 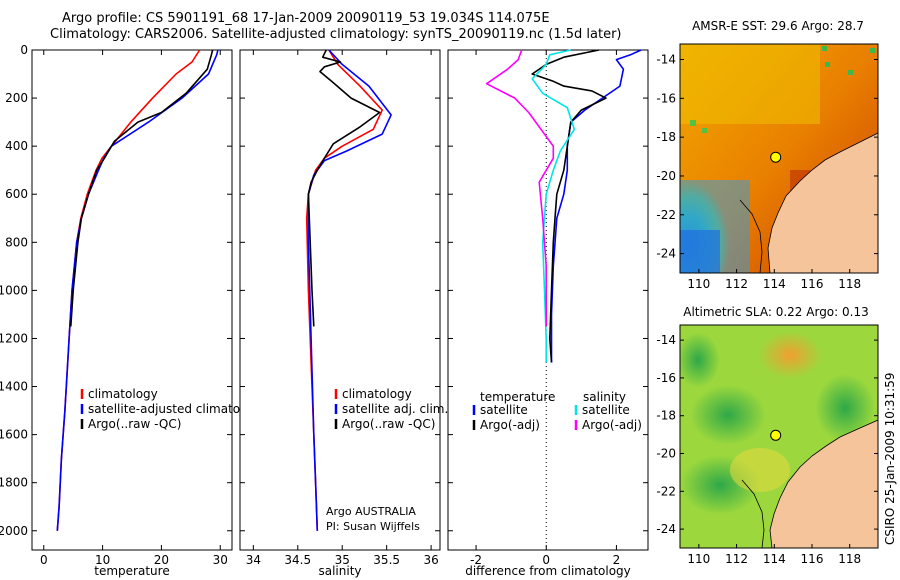 I want to click on depth-axis: 0 200 400 600 800 1000 1200 1400 1600 1800 2000, so click(x=14, y=290).